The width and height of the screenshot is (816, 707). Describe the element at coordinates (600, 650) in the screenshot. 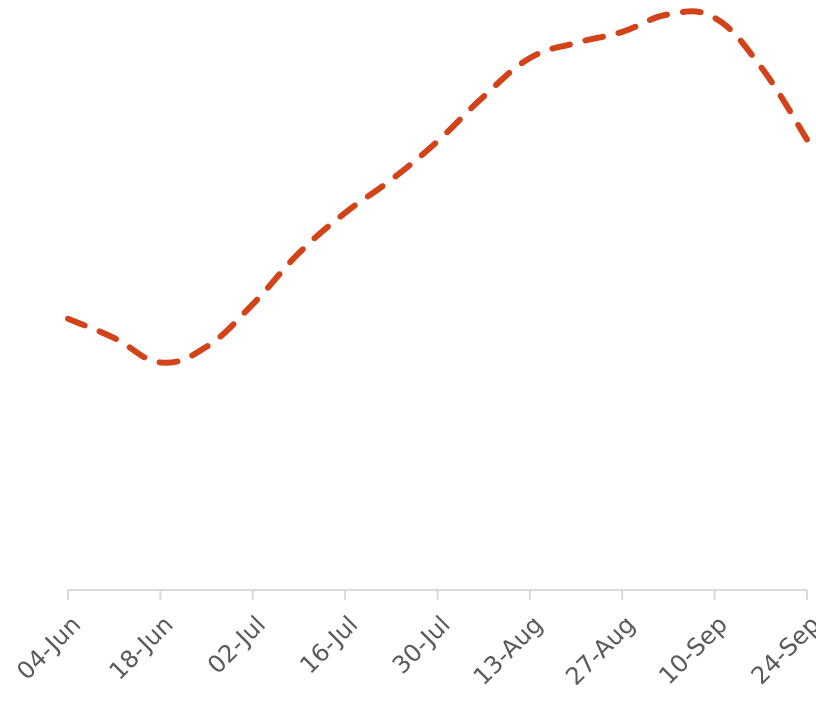

I see `x-tick-label: 27-Aug` at that location.